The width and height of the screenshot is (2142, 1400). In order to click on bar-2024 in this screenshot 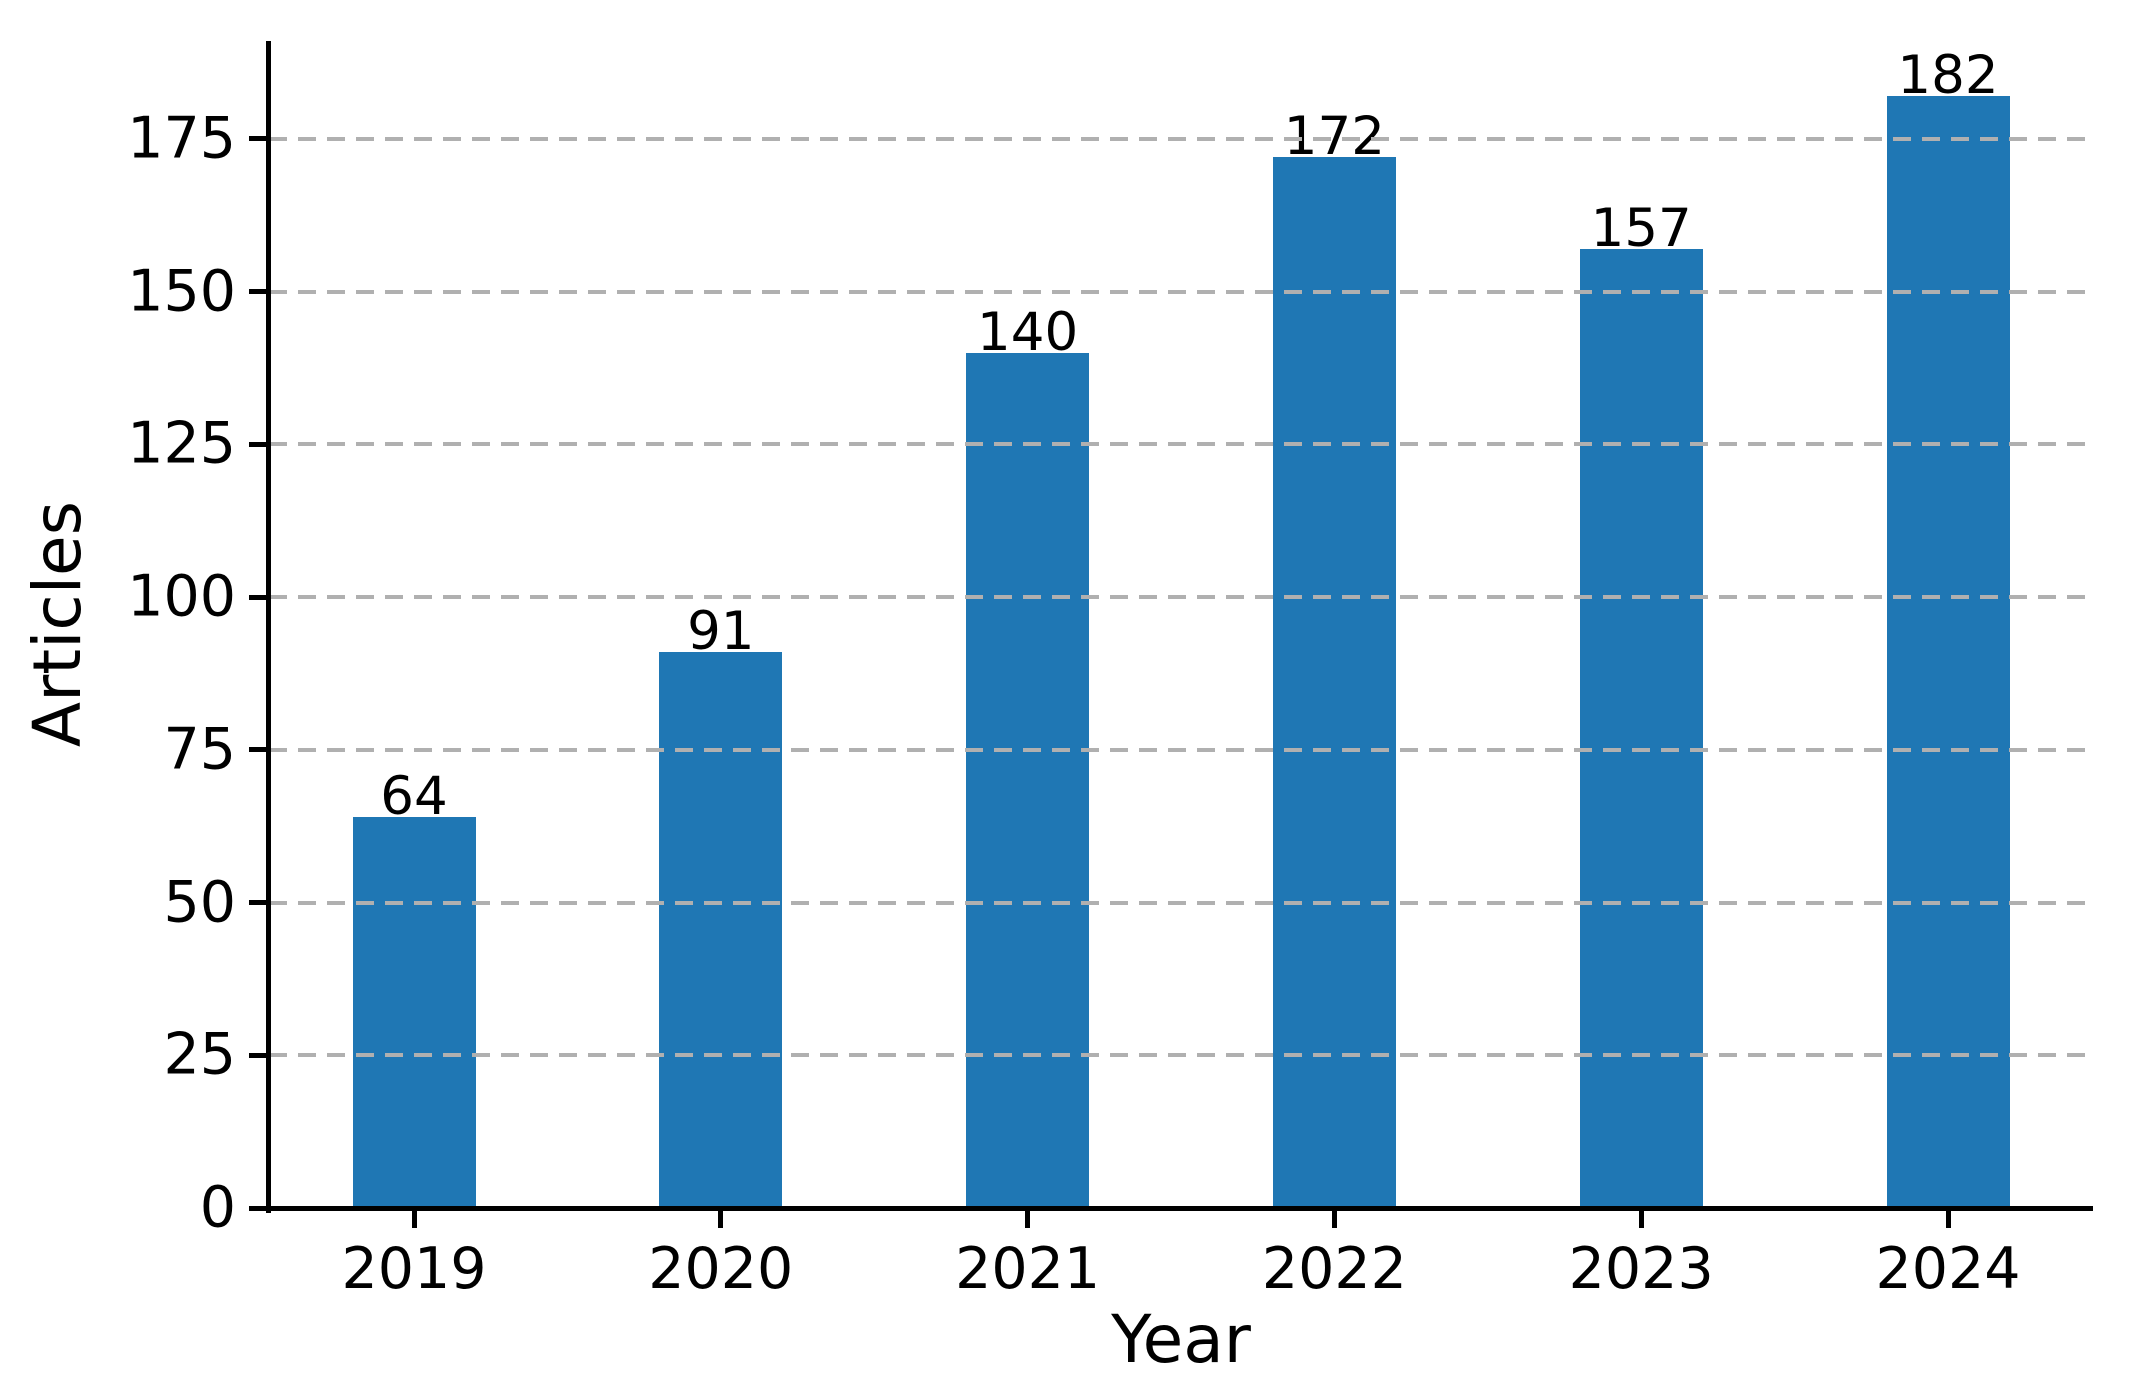, I will do `click(1948, 651)`.